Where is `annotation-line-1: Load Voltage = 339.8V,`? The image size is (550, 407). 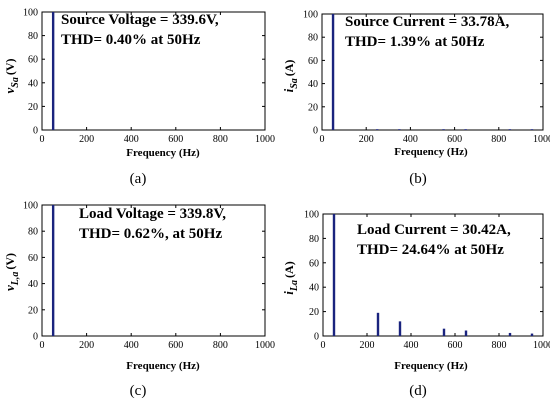 annotation-line-1: Load Voltage = 339.8V, is located at coordinates (152, 214).